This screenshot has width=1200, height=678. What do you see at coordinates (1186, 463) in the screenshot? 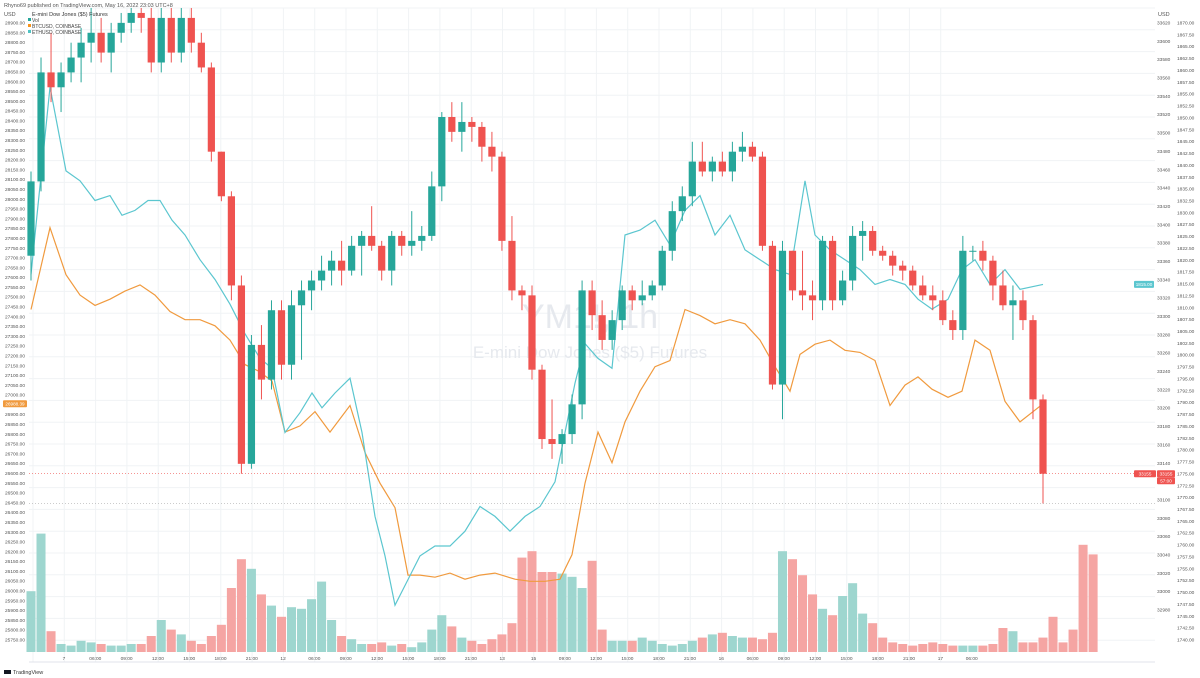
I see `right-outer-tick-label: 1777.50` at bounding box center [1186, 463].